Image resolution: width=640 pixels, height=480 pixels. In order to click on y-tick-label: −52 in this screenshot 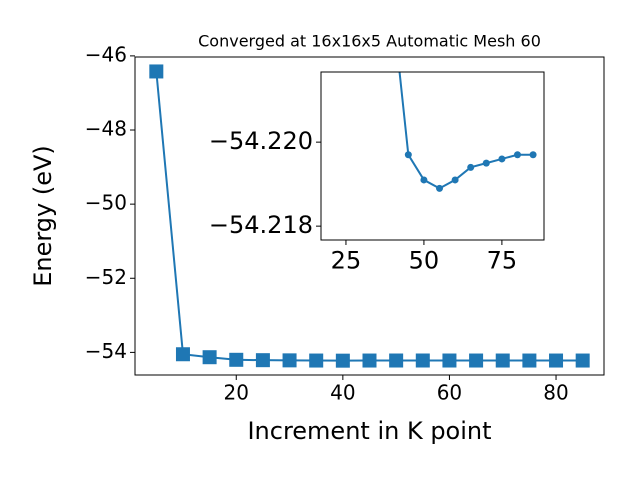, I will do `click(106, 277)`.